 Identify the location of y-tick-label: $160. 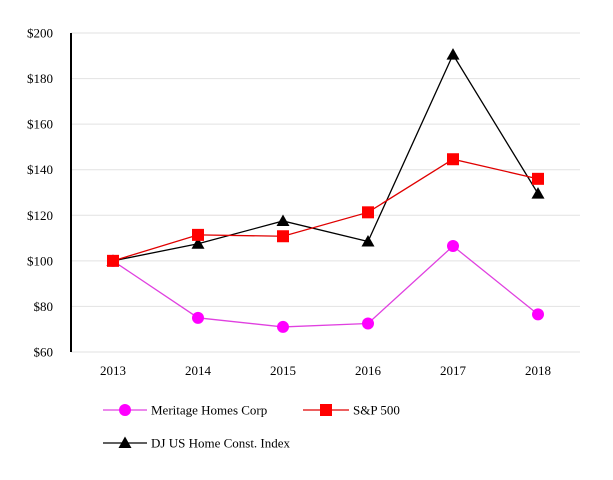
(40, 124).